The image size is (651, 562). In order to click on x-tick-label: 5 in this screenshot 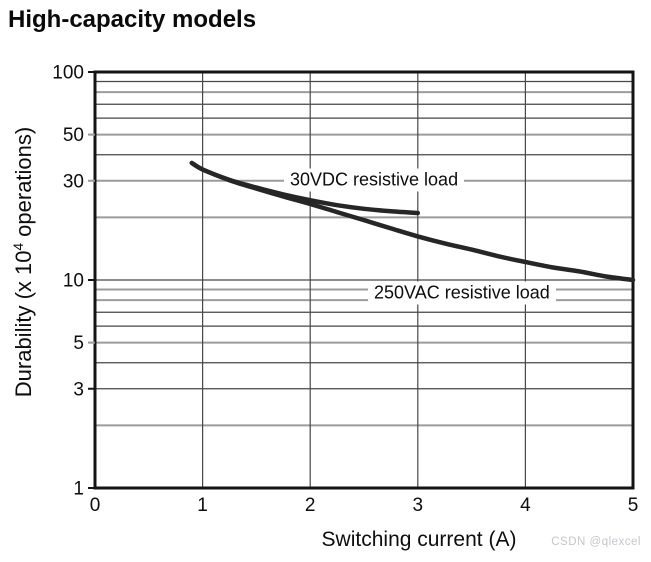, I will do `click(633, 505)`.